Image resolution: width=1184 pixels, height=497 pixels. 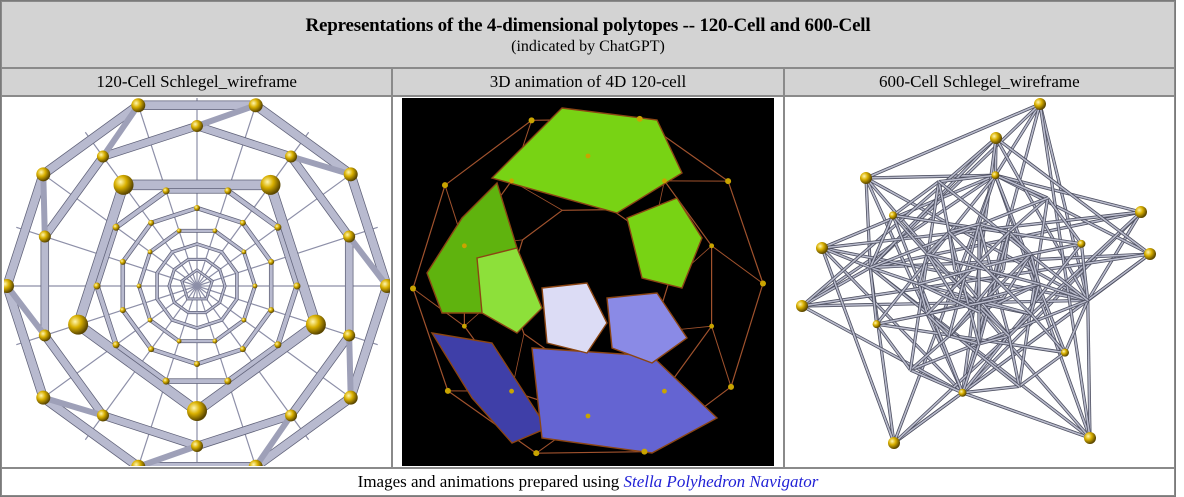 I want to click on table-subtitle: (indicated by ChatGPT), so click(x=588, y=47).